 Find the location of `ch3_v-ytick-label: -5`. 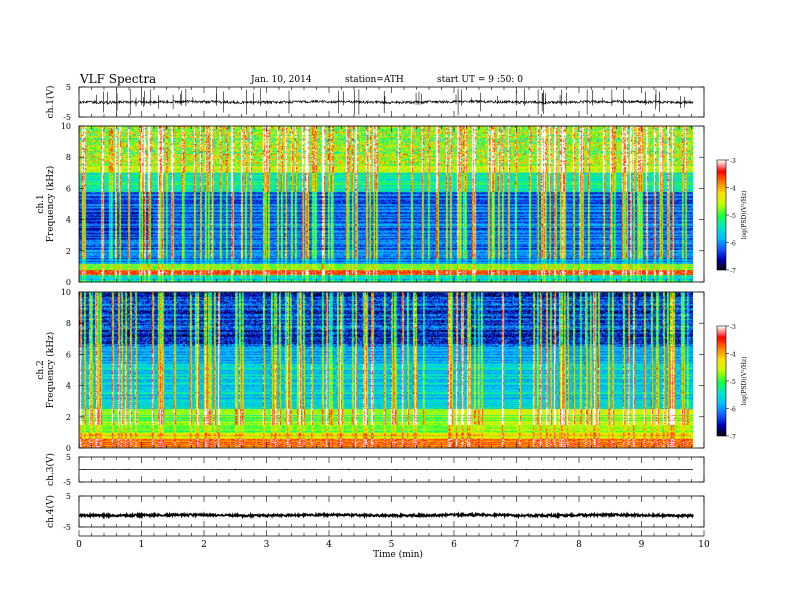

ch3_v-ytick-label: -5 is located at coordinates (67, 482).